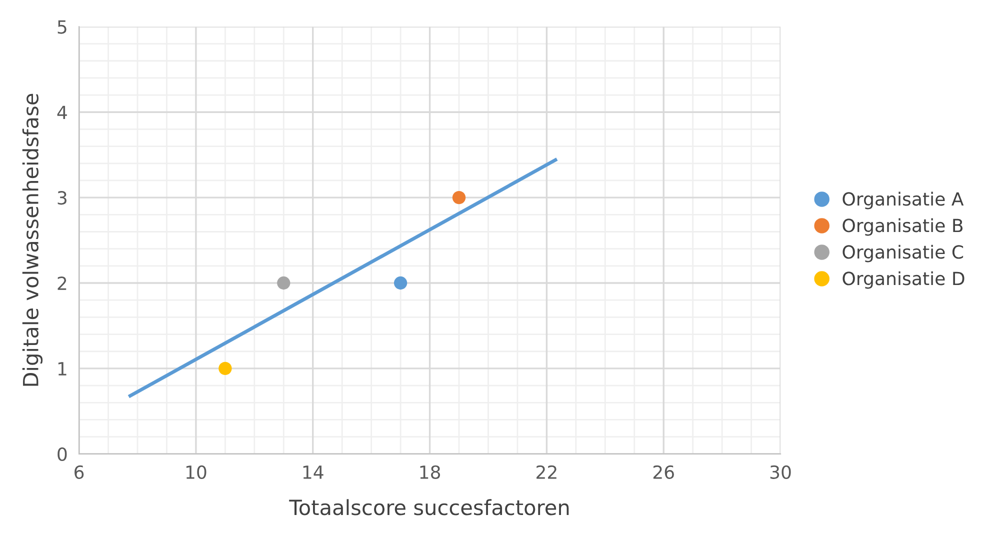 This screenshot has width=988, height=534. Describe the element at coordinates (903, 201) in the screenshot. I see `legend-label: Organisatie A` at that location.